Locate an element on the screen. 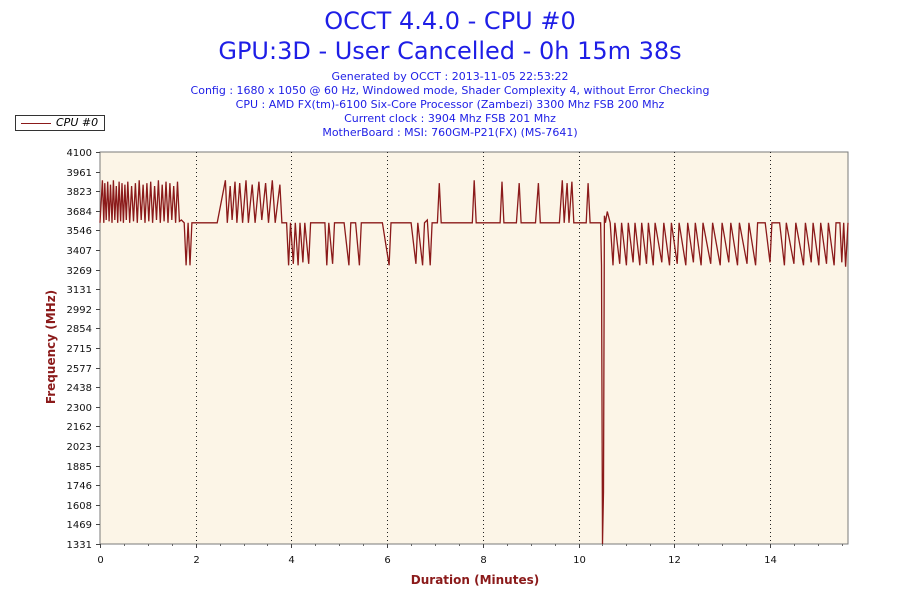 This screenshot has height=600, width=900. x-tick-label: 0 is located at coordinates (100, 560).